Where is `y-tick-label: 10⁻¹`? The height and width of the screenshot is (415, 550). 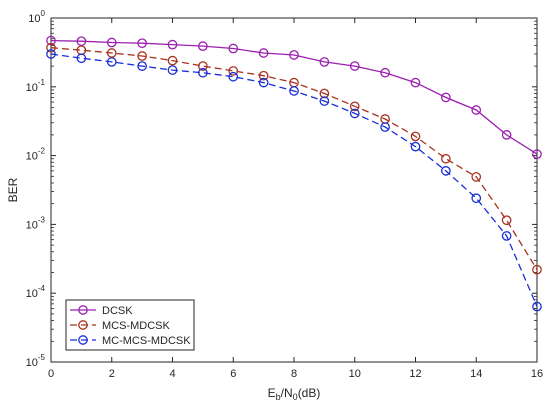
y-tick-label: 10⁻¹ is located at coordinates (36, 86).